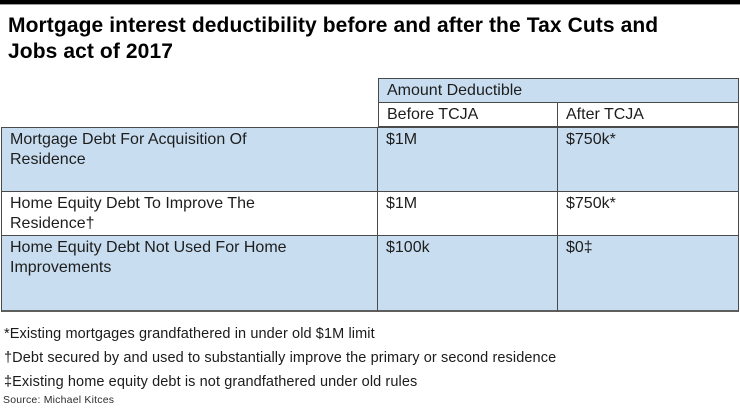  I want to click on table-header-spacer, so click(189, 90).